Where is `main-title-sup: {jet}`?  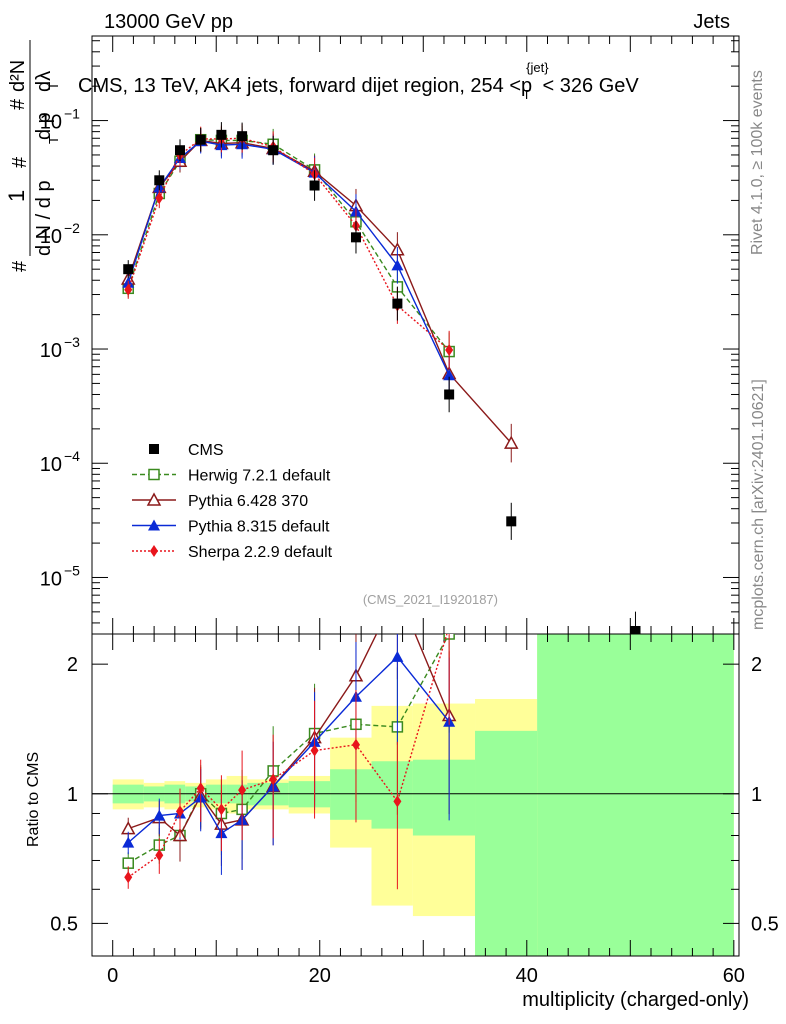
main-title-sup: {jet} is located at coordinates (537, 67).